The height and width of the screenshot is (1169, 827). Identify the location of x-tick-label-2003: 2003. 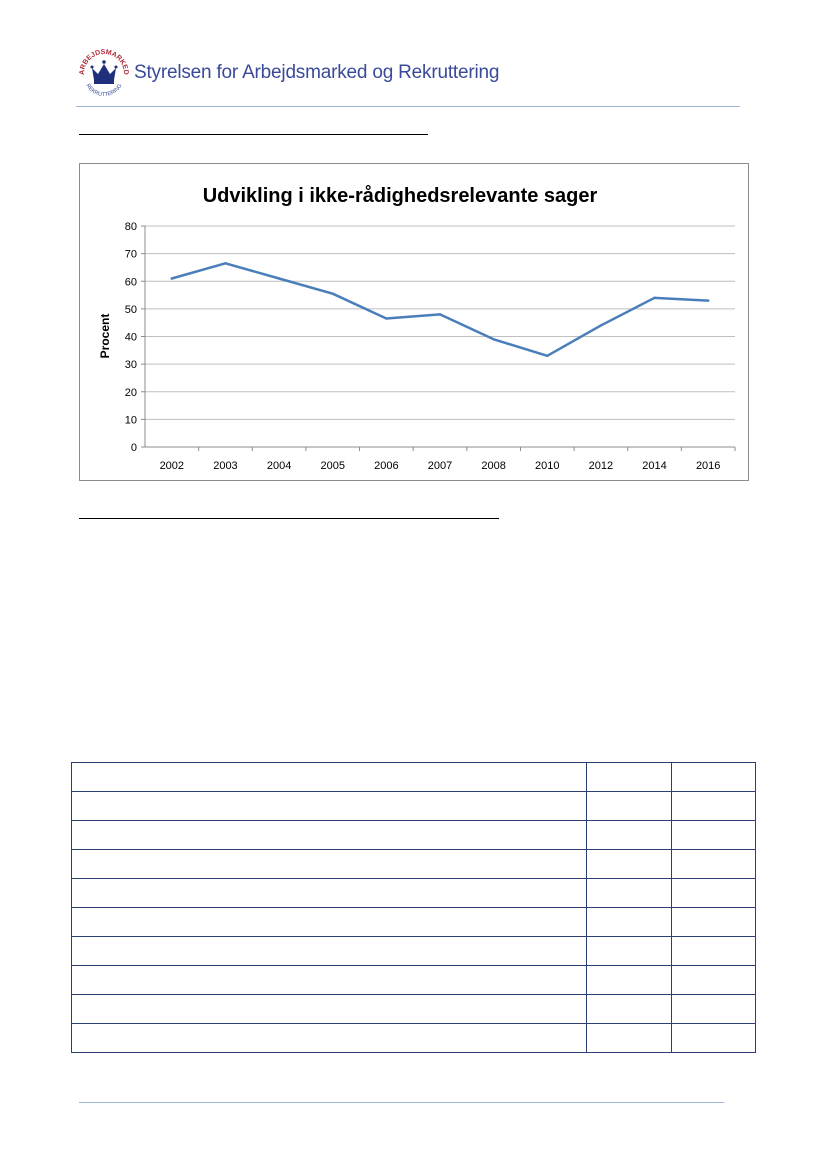
(225, 466).